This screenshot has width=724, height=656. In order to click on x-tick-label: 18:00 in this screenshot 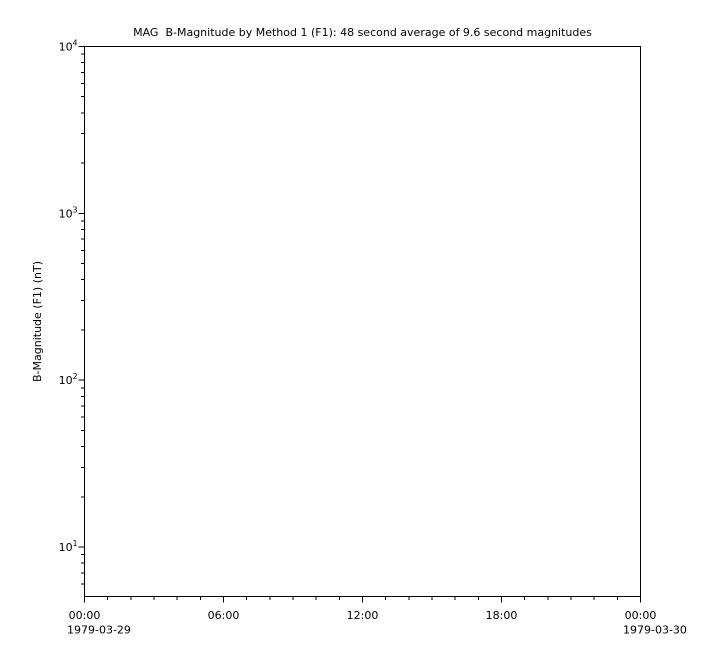, I will do `click(502, 615)`.